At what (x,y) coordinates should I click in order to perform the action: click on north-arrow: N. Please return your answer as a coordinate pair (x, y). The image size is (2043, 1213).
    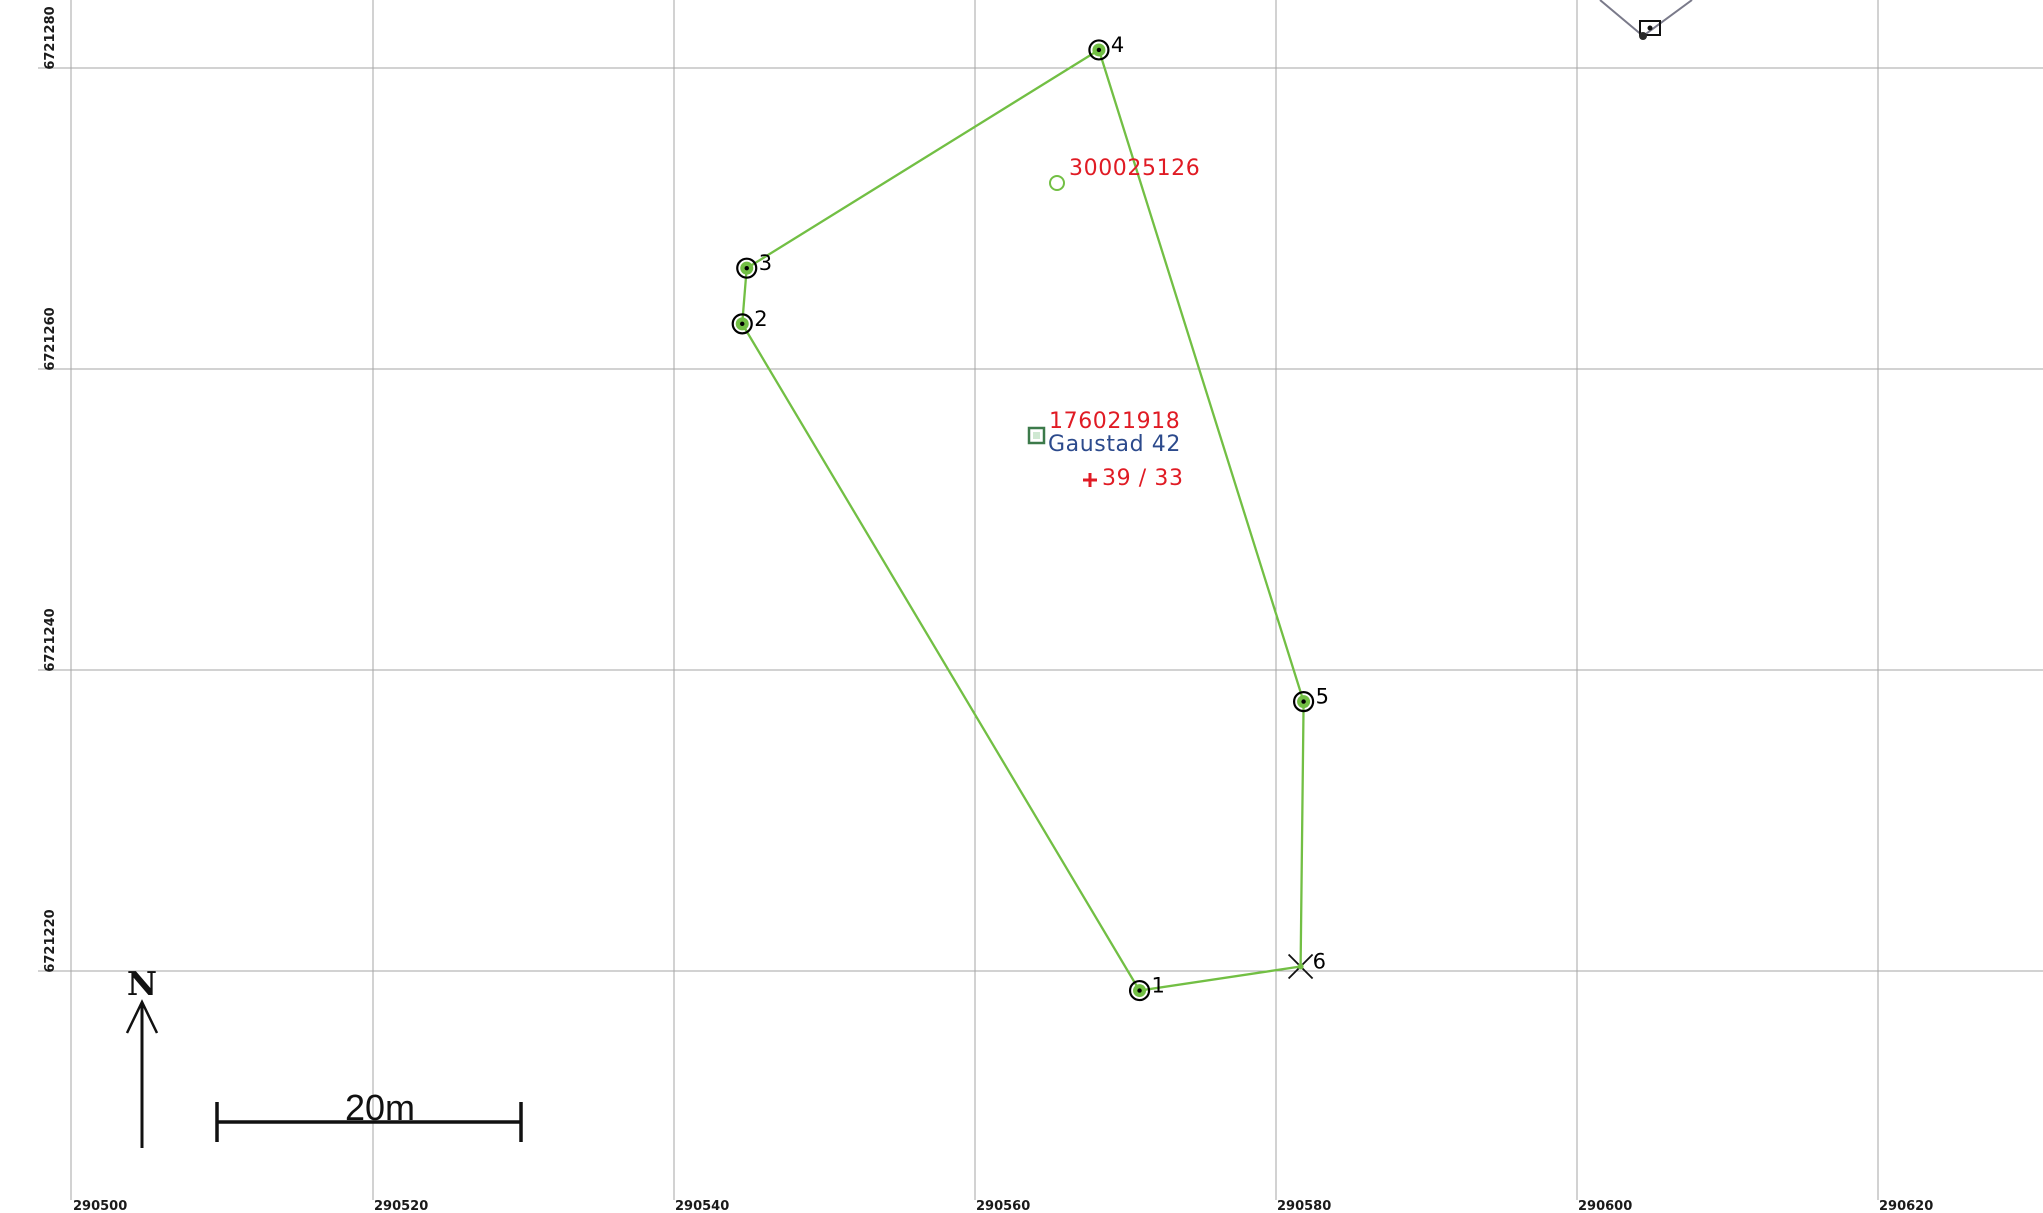
    Looking at the image, I should click on (142, 1056).